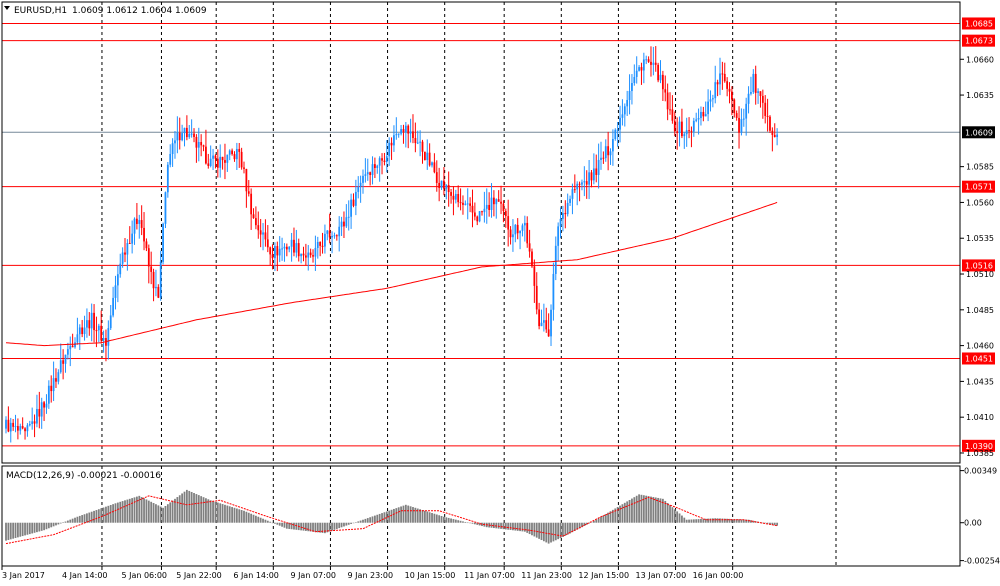 This screenshot has height=586, width=1000. I want to click on y-tick-label: 1.0385, so click(980, 453).